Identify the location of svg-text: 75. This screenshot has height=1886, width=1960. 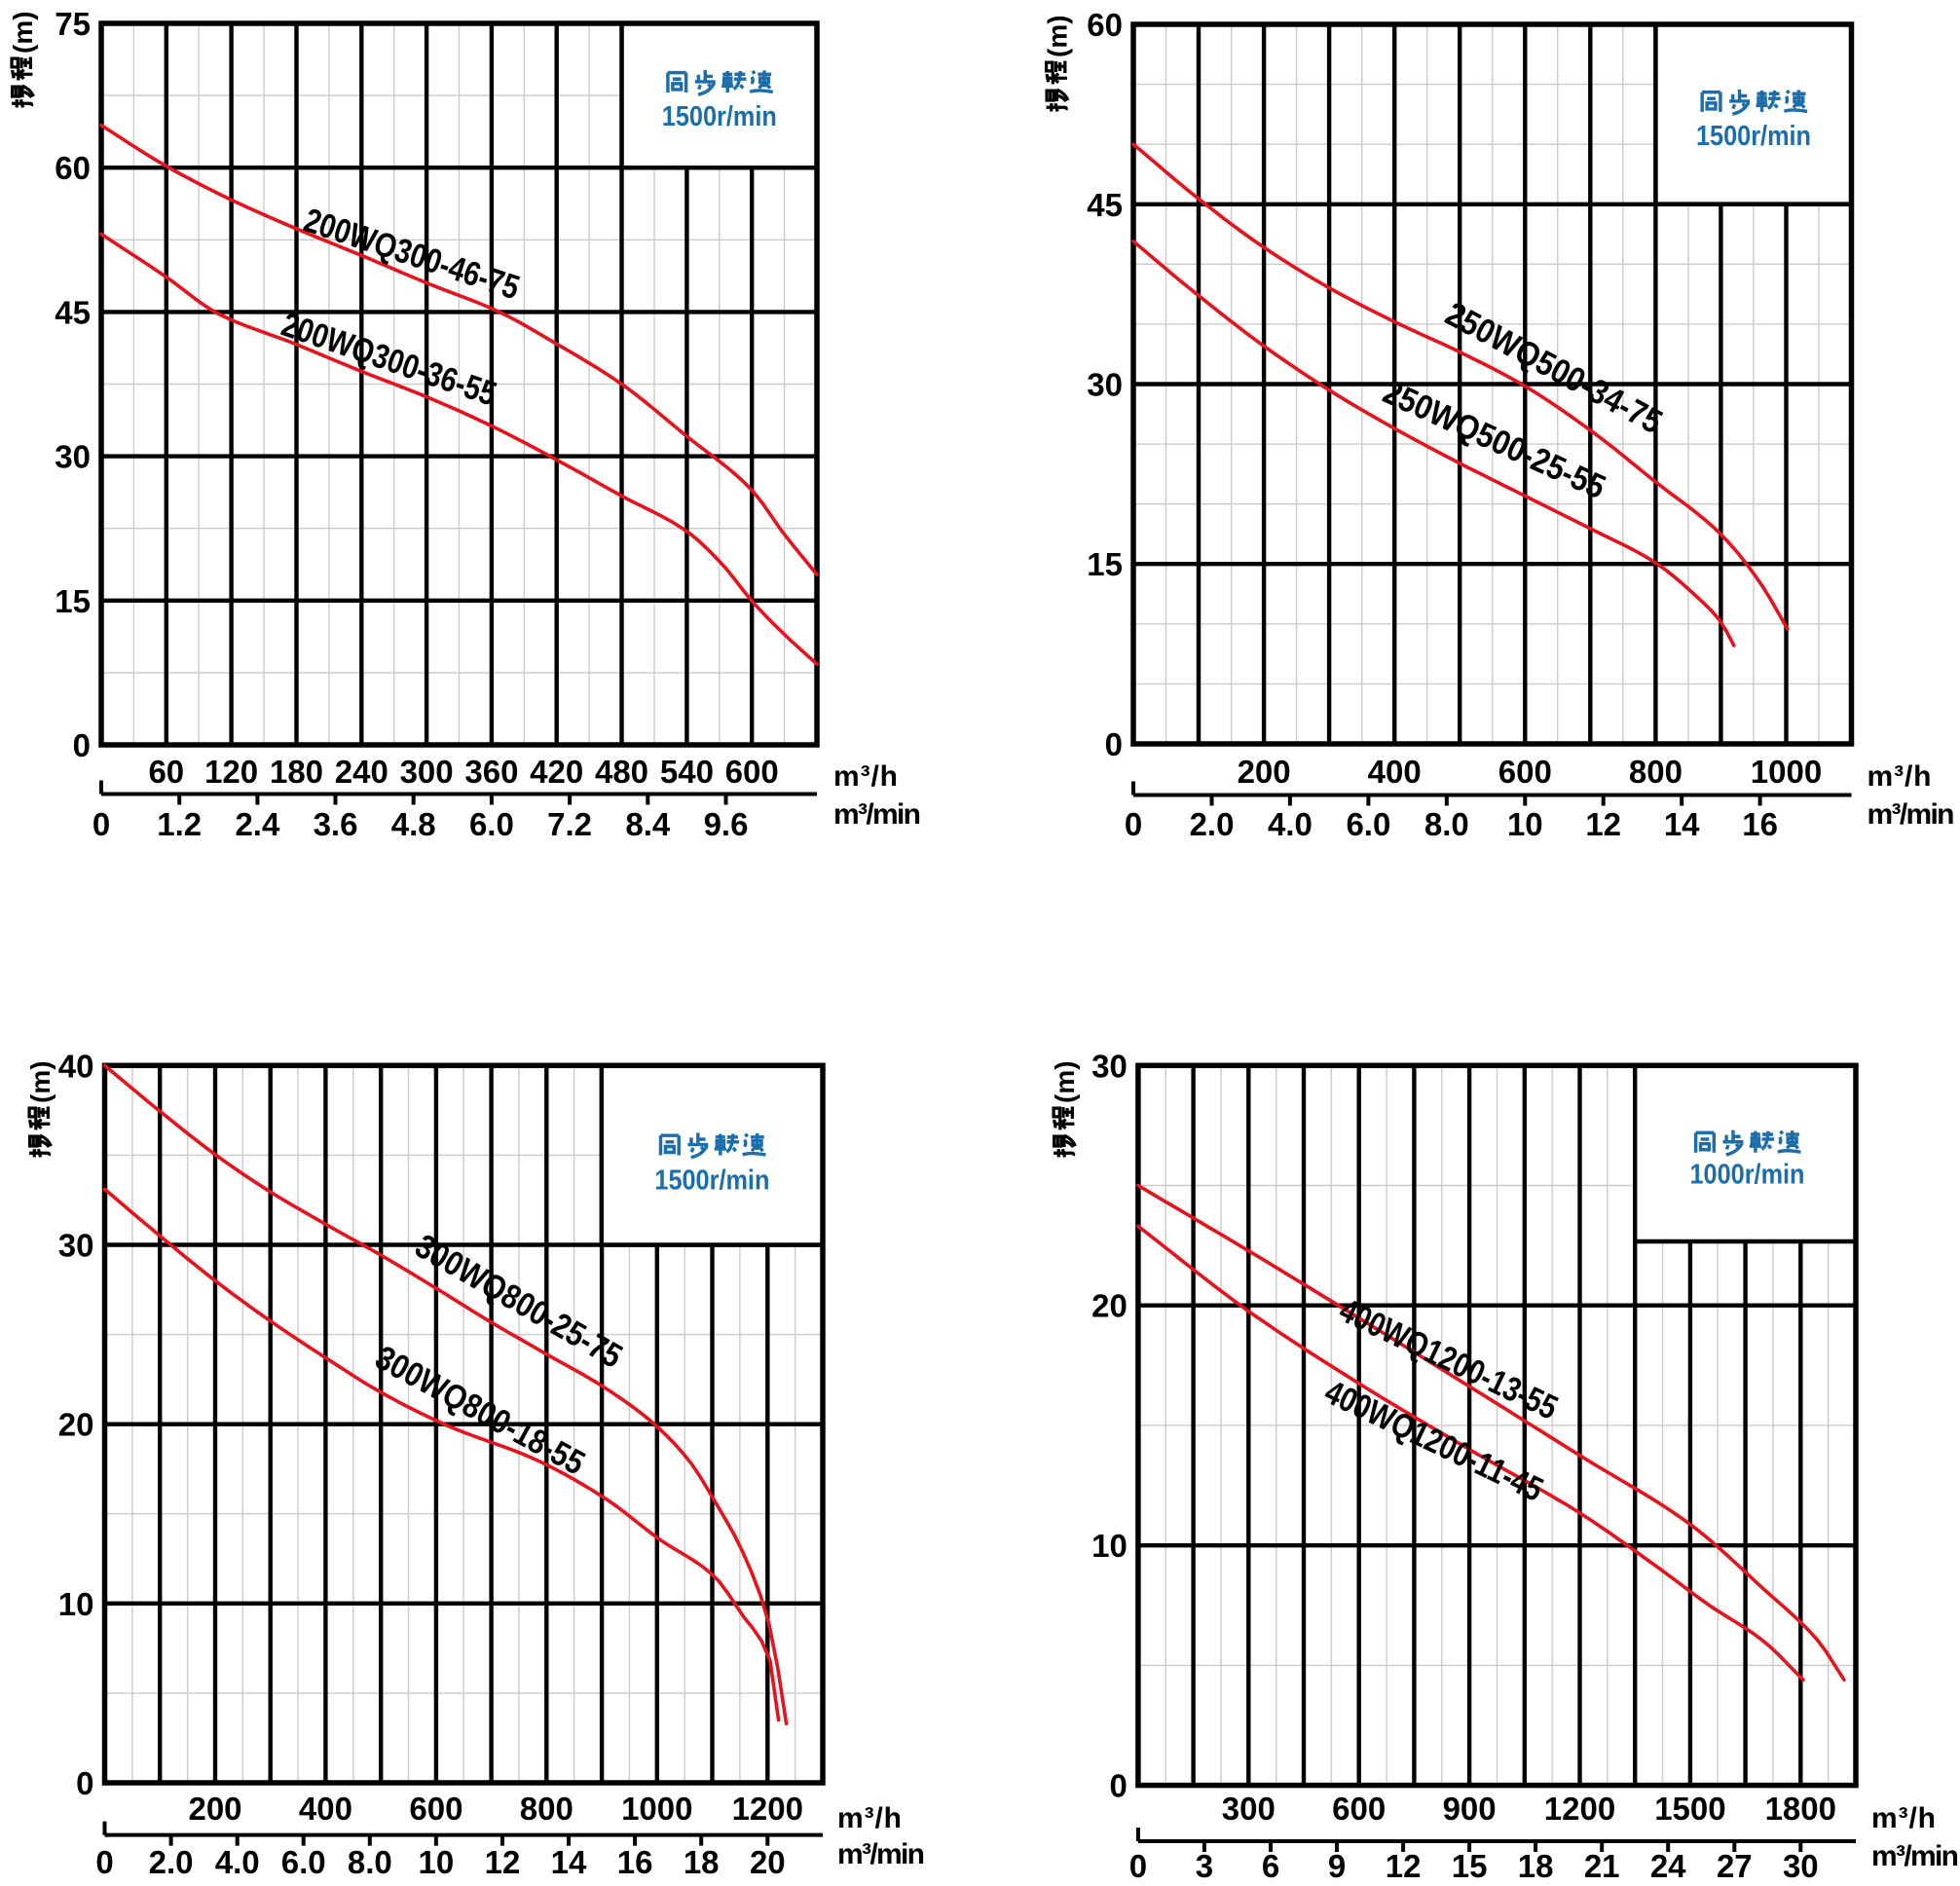
(73, 24).